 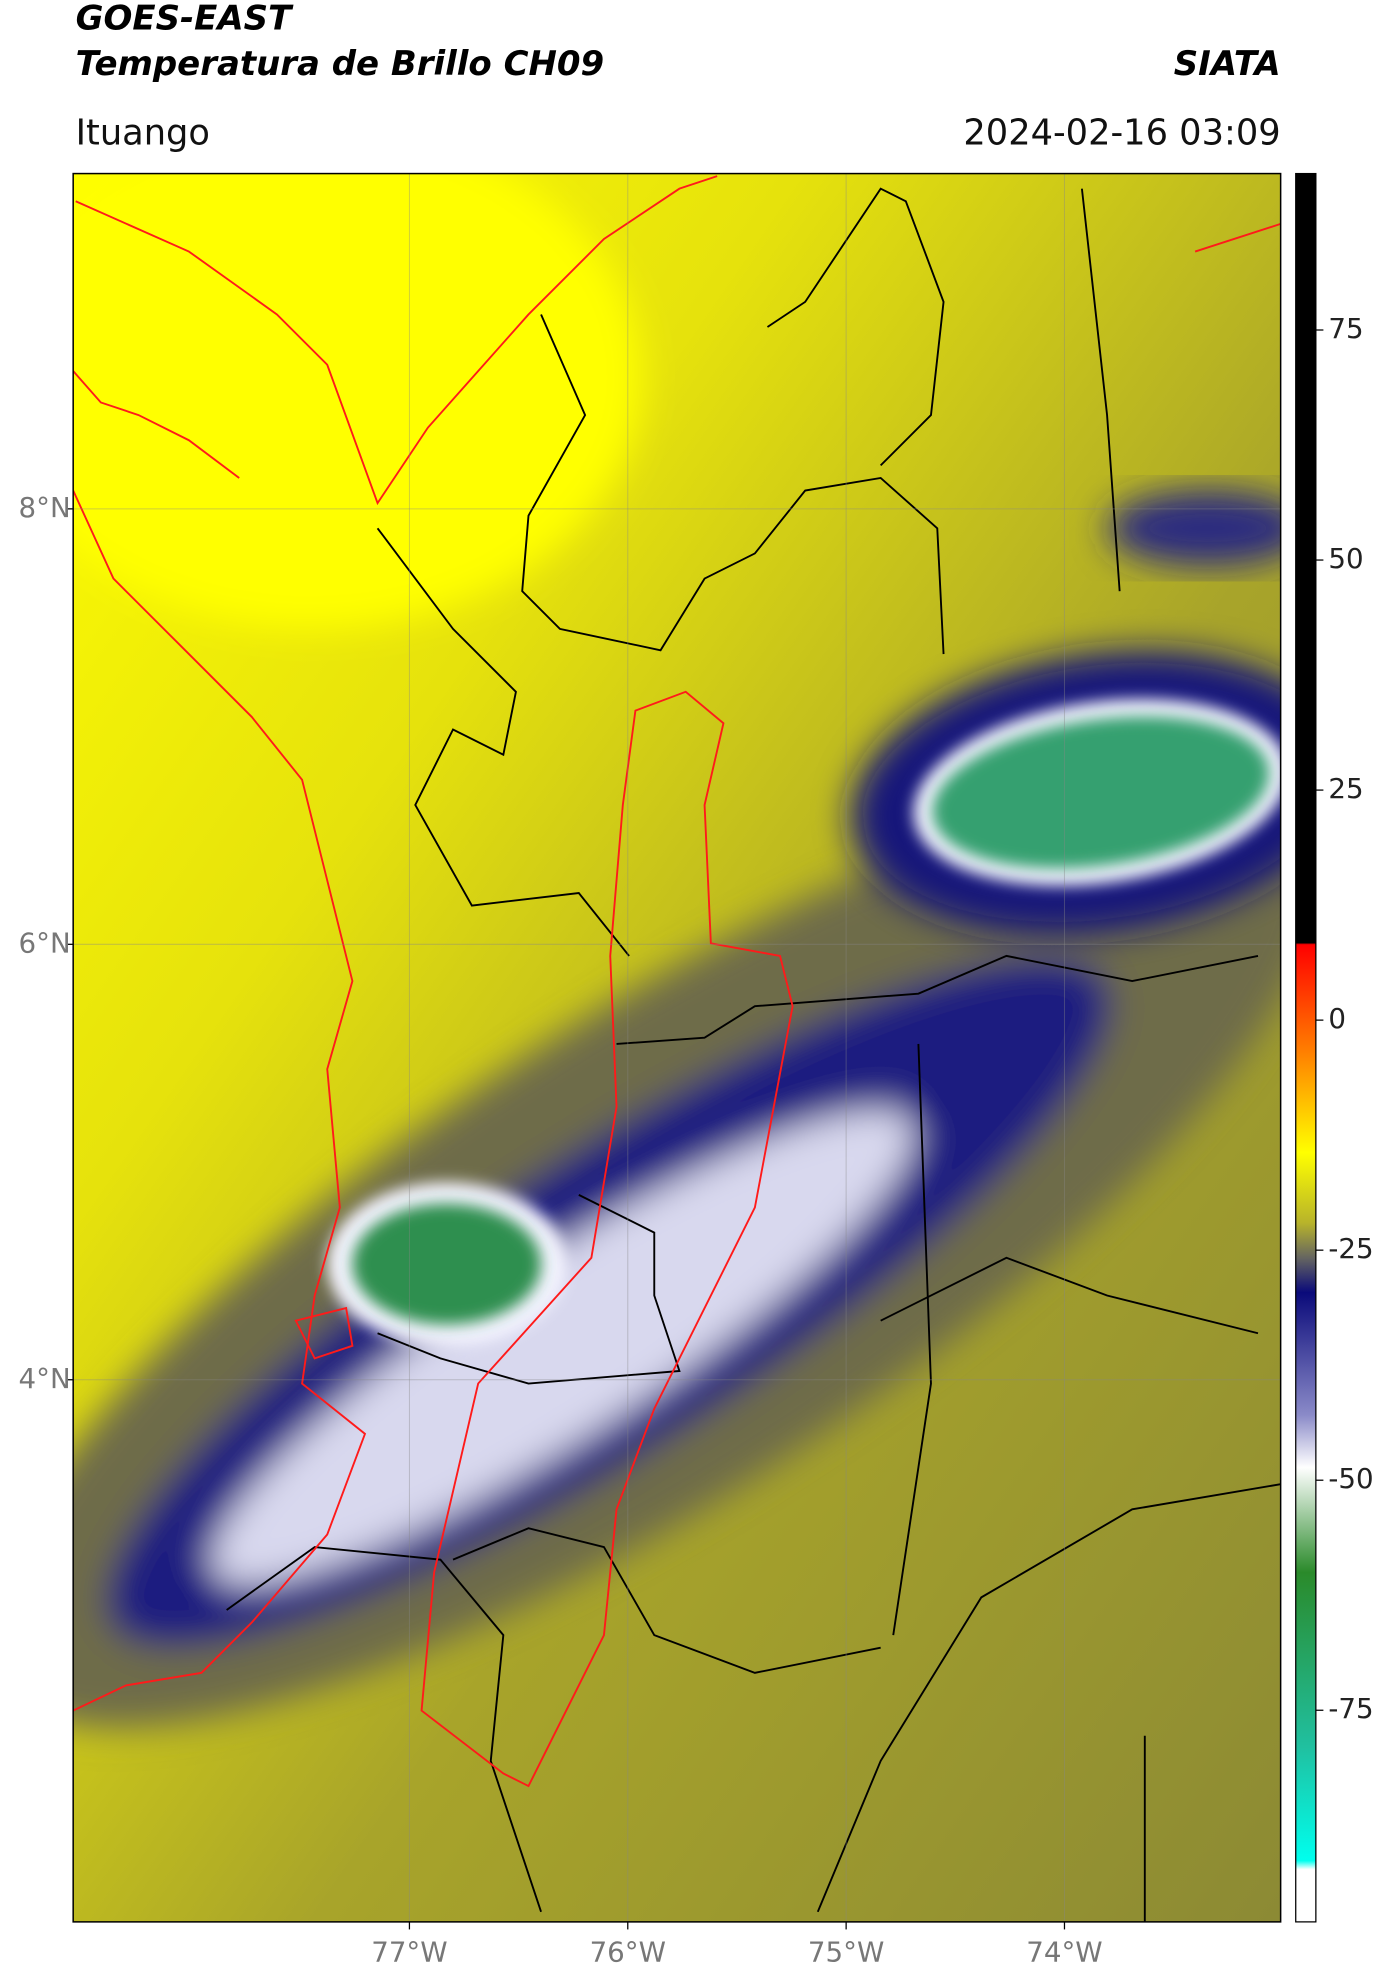 What do you see at coordinates (1064, 1951) in the screenshot?
I see `x-tick-label: 74°W` at bounding box center [1064, 1951].